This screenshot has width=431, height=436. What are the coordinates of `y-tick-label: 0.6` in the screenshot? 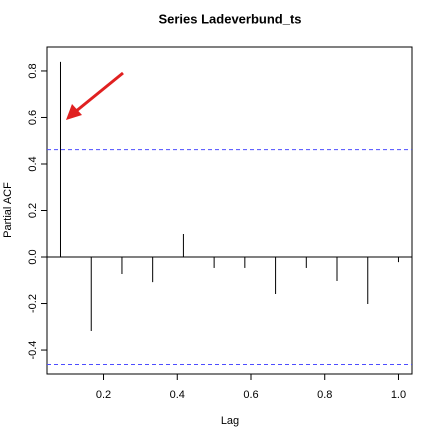 It's located at (33, 117).